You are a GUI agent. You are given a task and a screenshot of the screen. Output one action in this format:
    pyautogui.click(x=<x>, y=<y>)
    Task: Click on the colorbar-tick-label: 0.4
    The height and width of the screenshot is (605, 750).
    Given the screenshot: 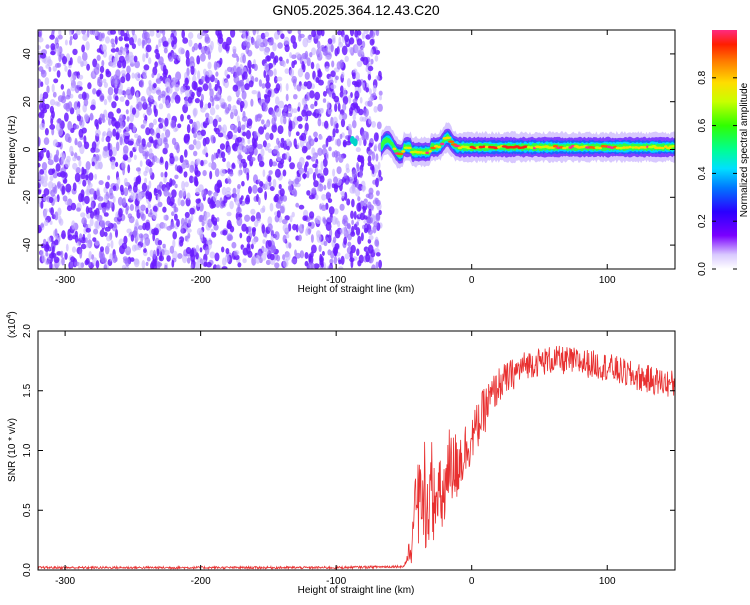 What is the action you would take?
    pyautogui.click(x=702, y=173)
    